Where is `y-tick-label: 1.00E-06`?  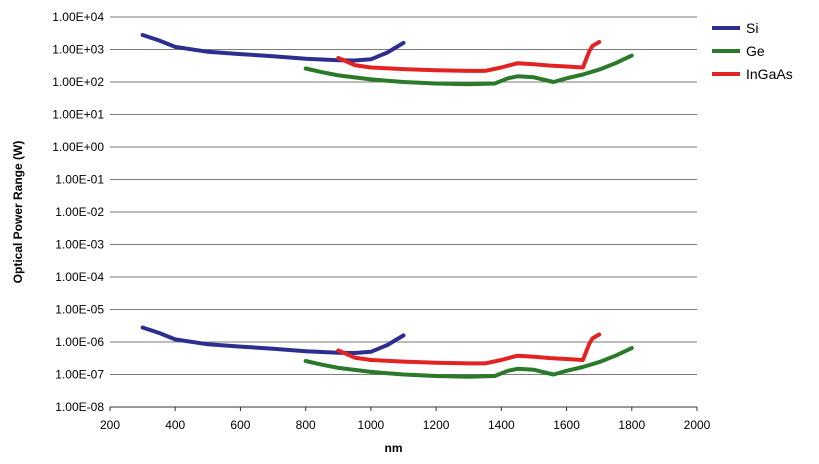 y-tick-label: 1.00E-06 is located at coordinates (79, 342).